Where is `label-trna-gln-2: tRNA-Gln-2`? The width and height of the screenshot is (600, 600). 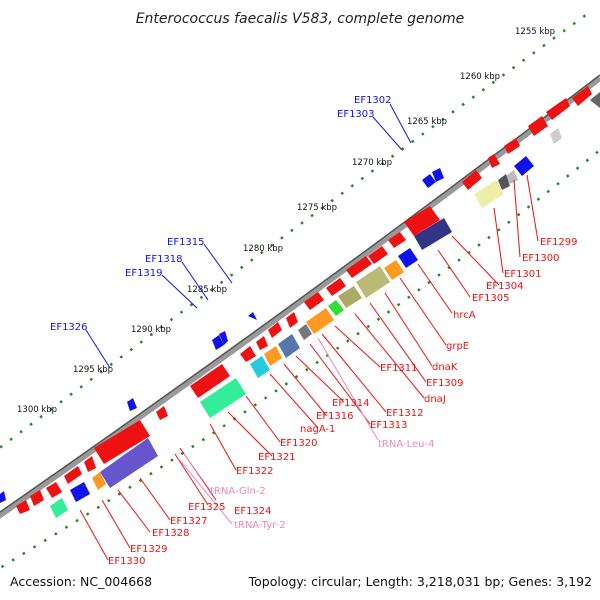
label-trna-gln-2: tRNA-Gln-2 is located at coordinates (238, 491).